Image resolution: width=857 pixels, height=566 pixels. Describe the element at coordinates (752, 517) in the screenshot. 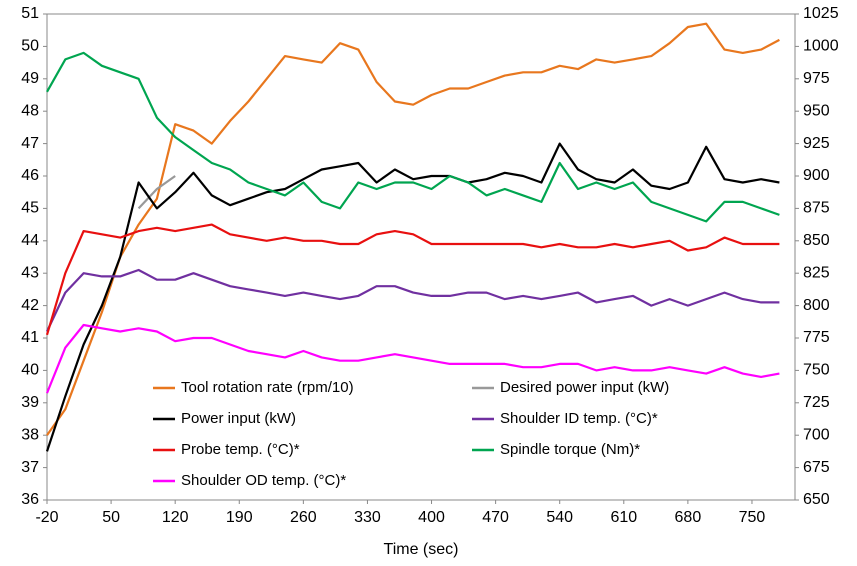

I see `x-tick-label: 750` at that location.